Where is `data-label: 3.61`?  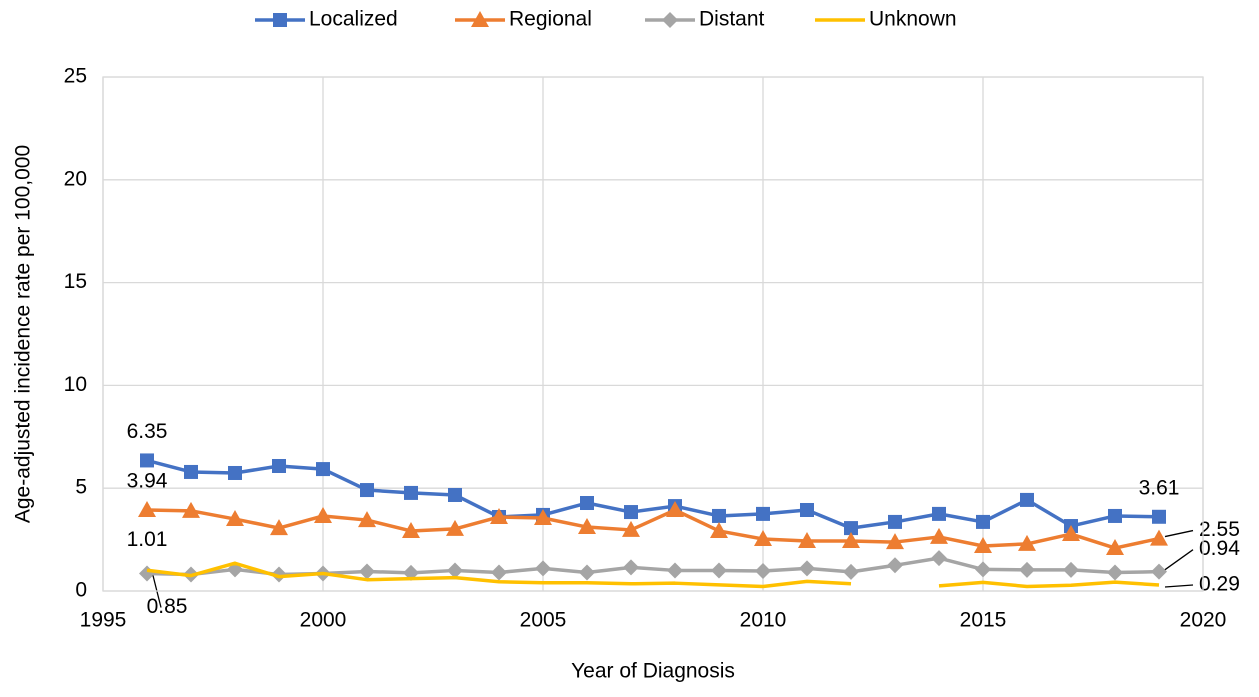 data-label: 3.61 is located at coordinates (1159, 487).